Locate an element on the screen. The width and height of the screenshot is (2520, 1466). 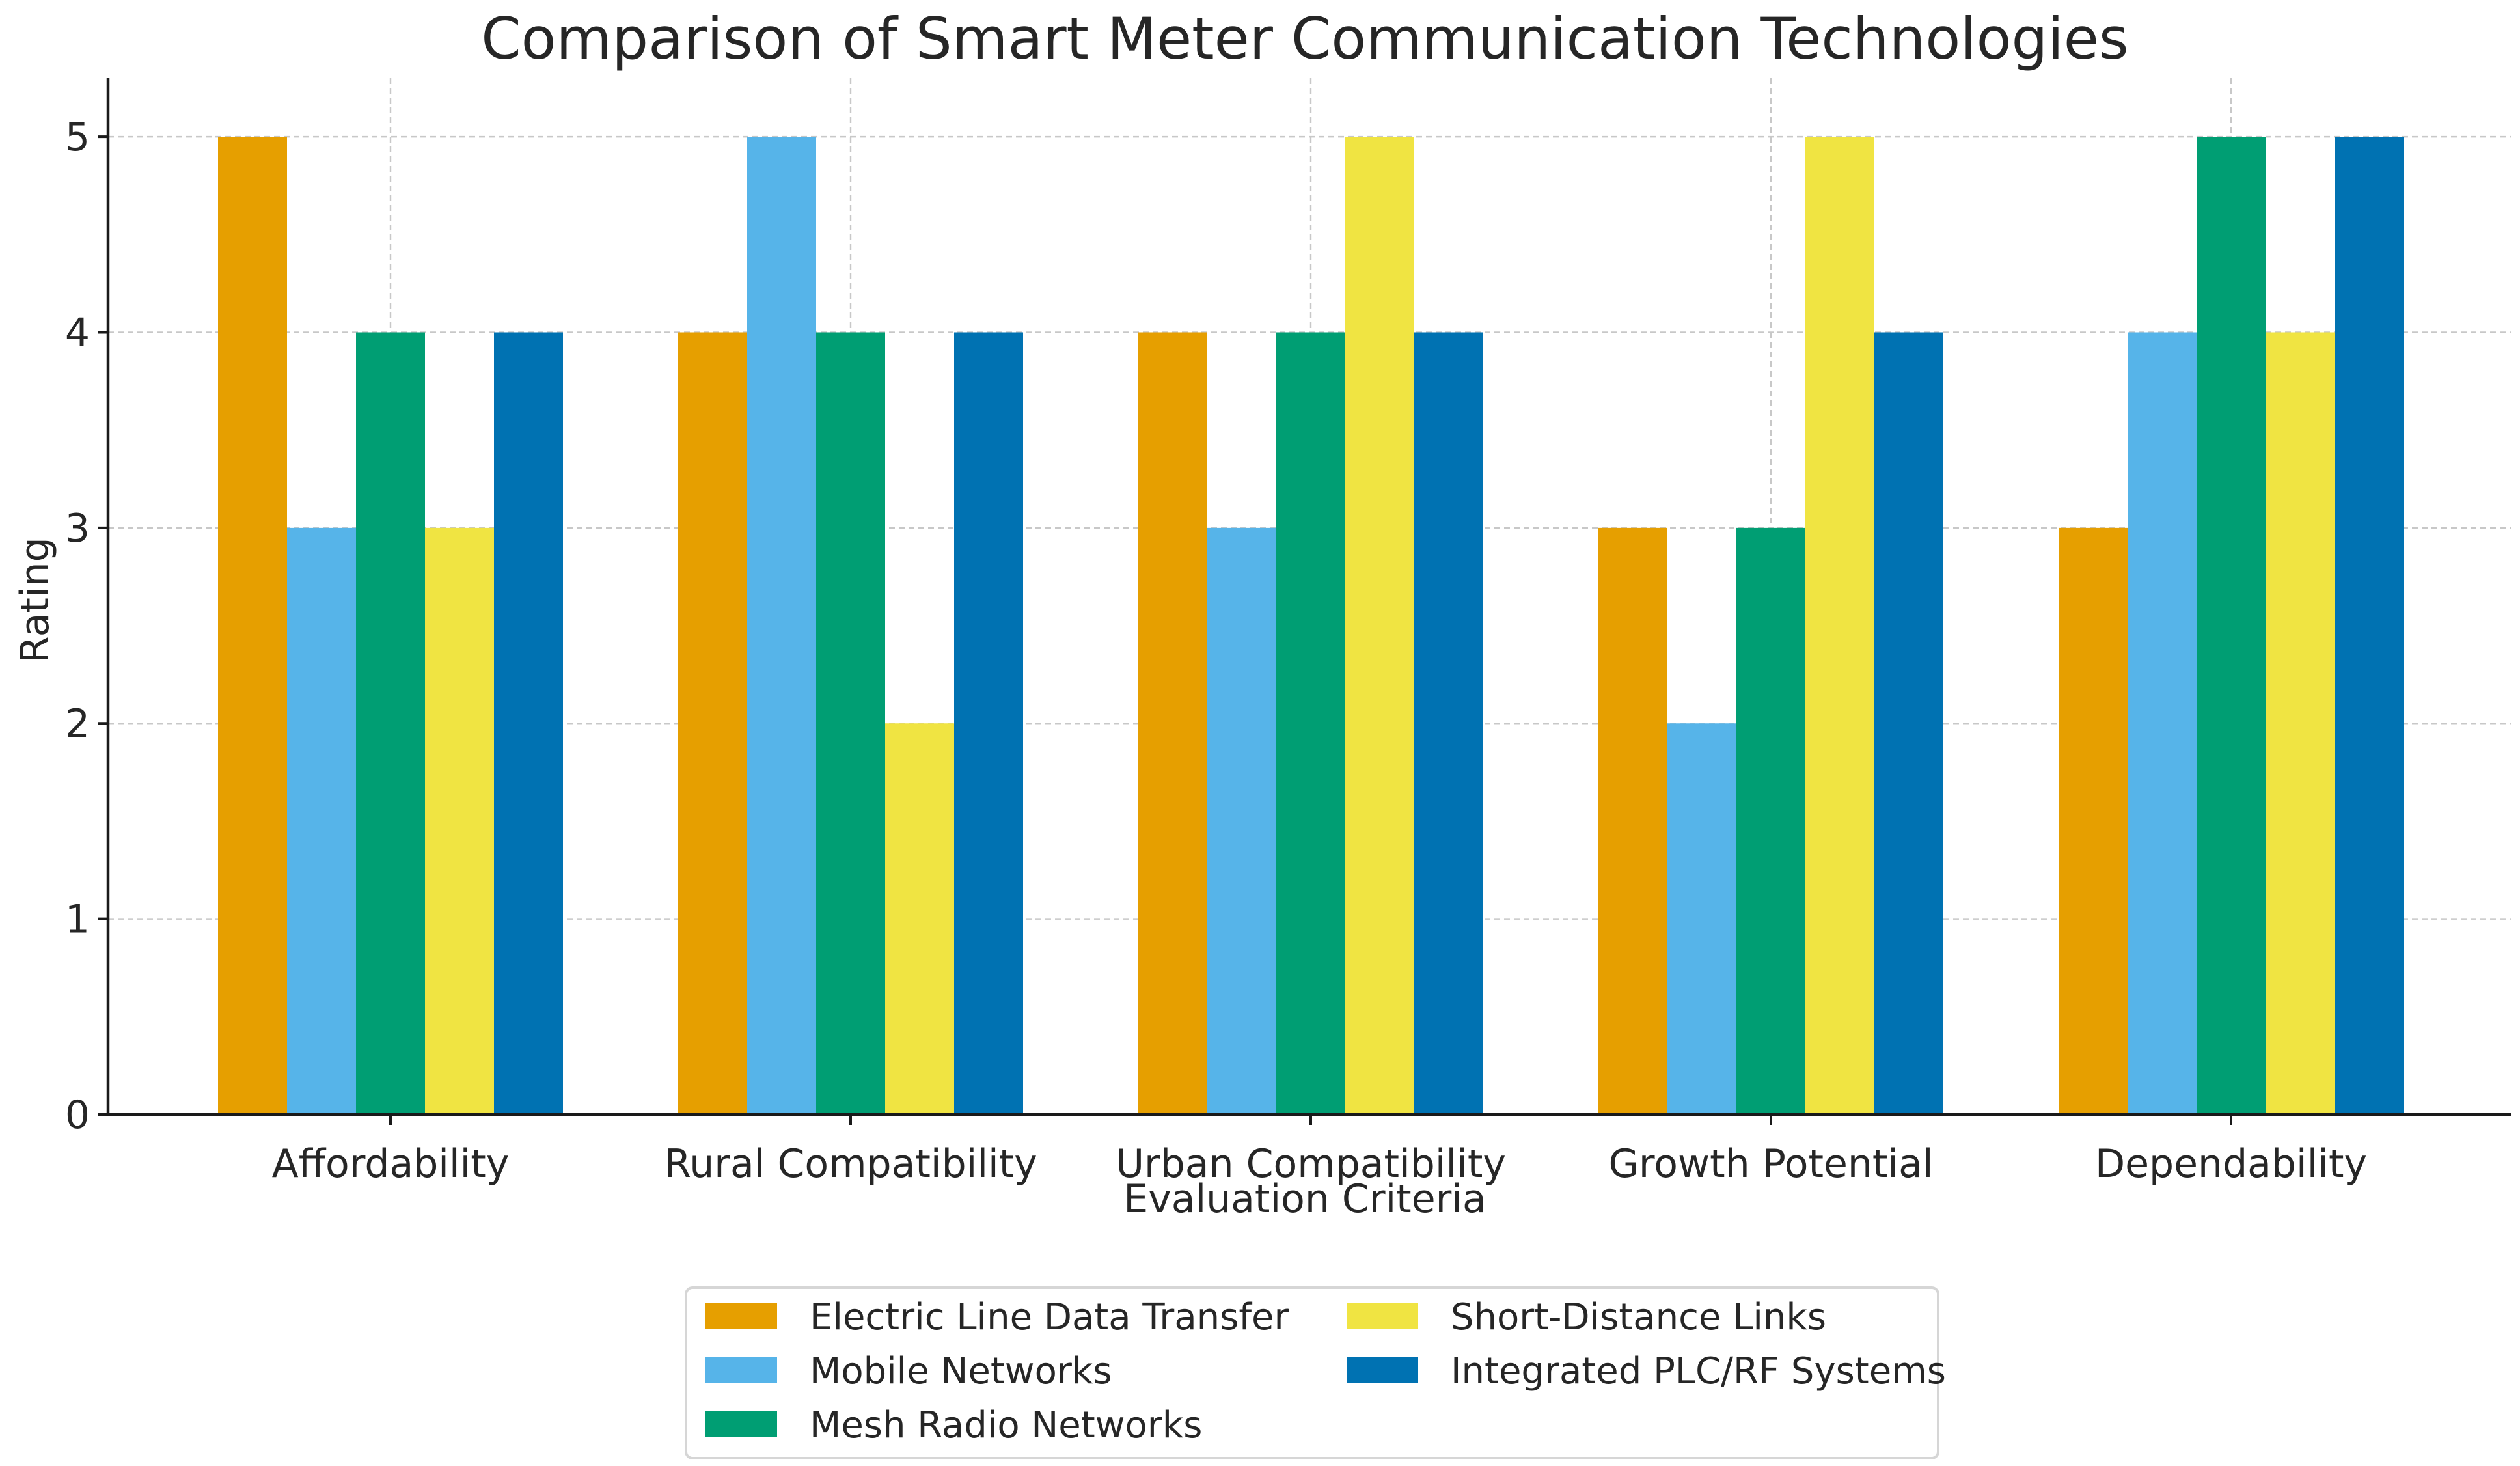
x-tick-label: Urban Compatibility is located at coordinates (1311, 1164).